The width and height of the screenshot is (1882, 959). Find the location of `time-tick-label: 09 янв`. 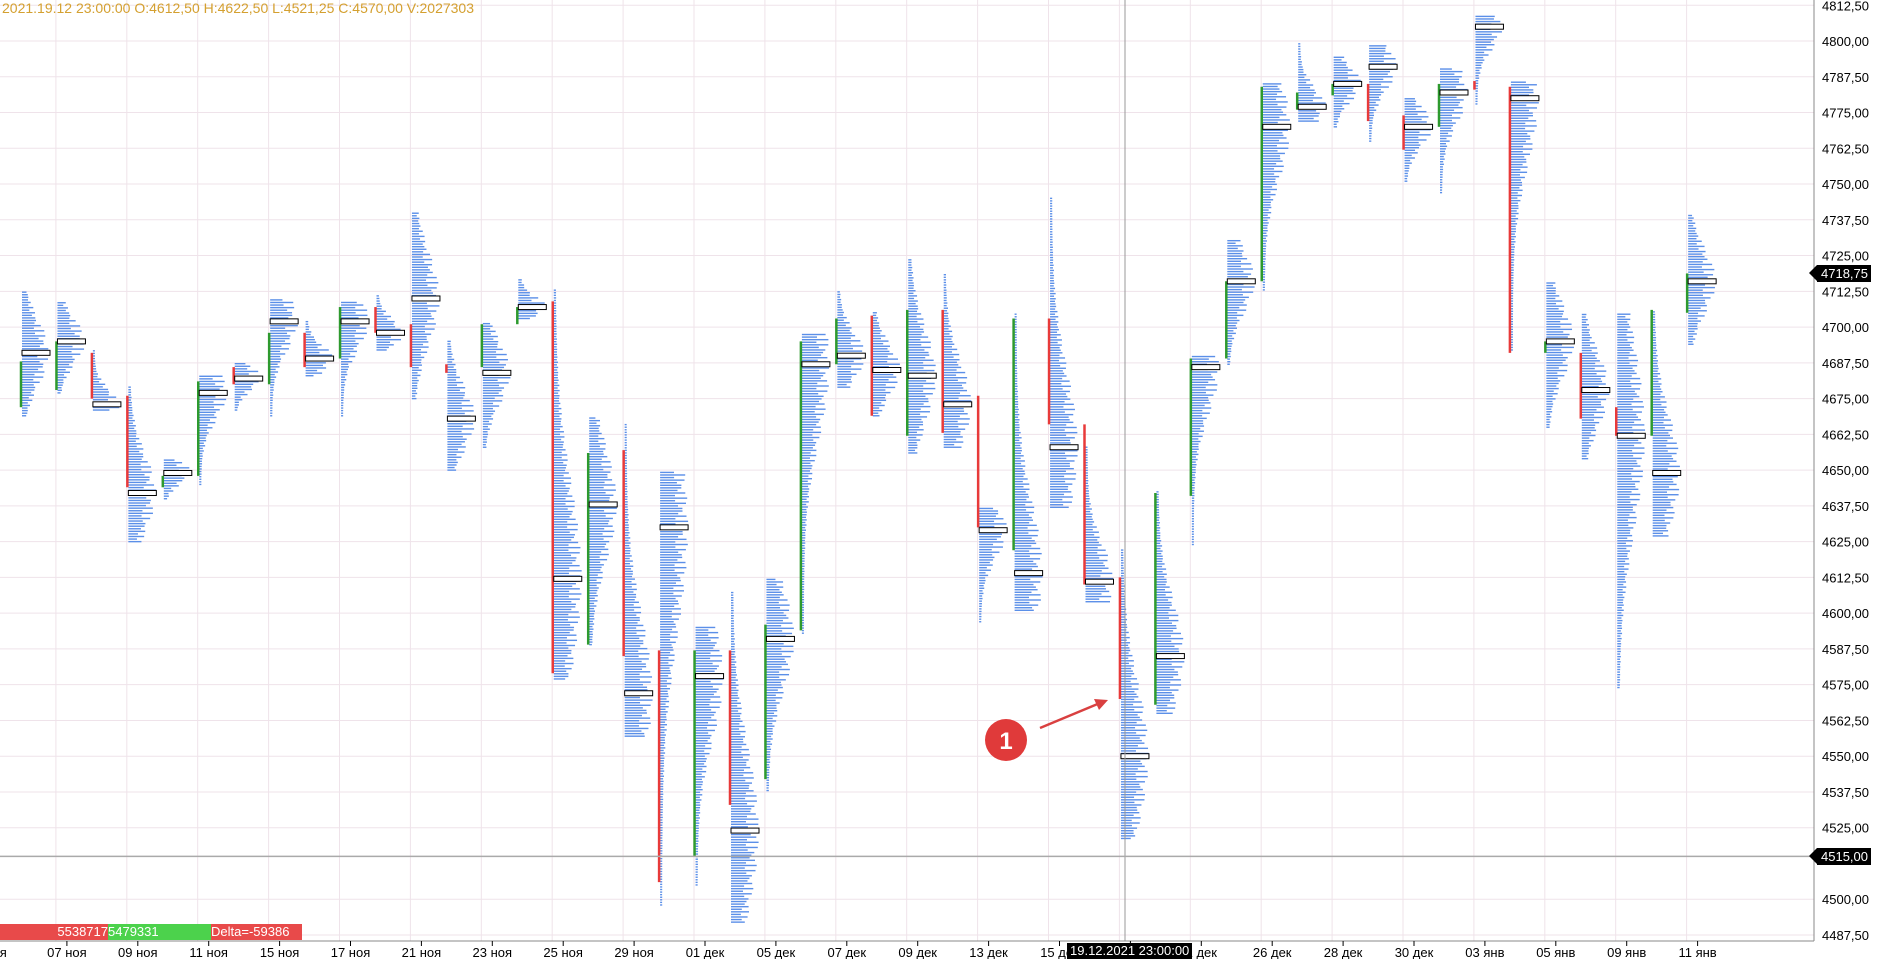

time-tick-label: 09 янв is located at coordinates (1626, 952).